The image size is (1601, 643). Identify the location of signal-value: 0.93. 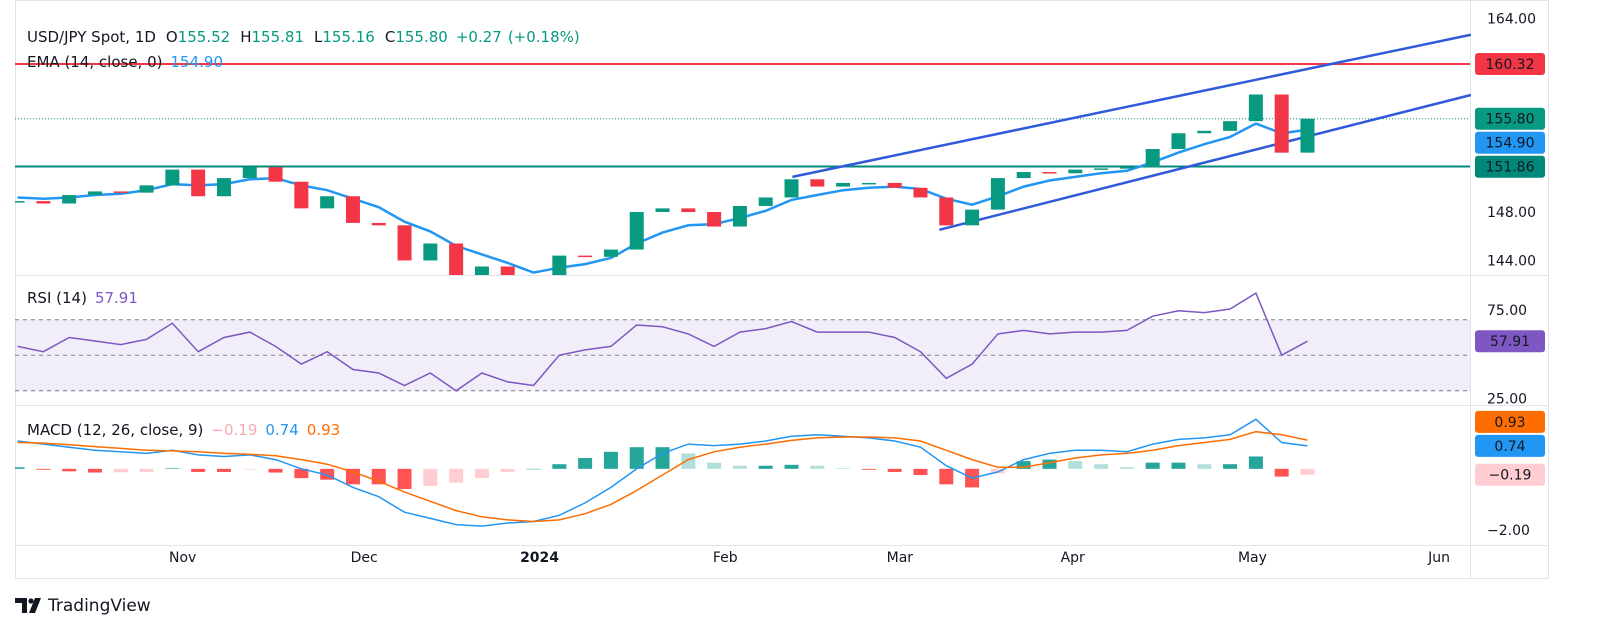
(323, 430).